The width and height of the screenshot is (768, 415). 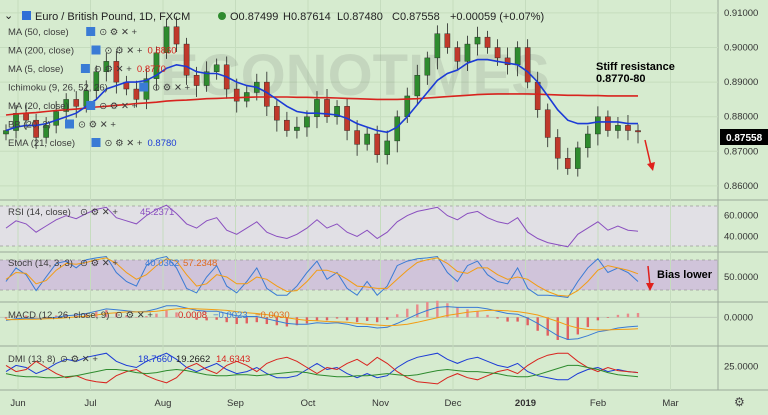 What do you see at coordinates (230, 315) in the screenshot?
I see `macd-value: −0.0023` at bounding box center [230, 315].